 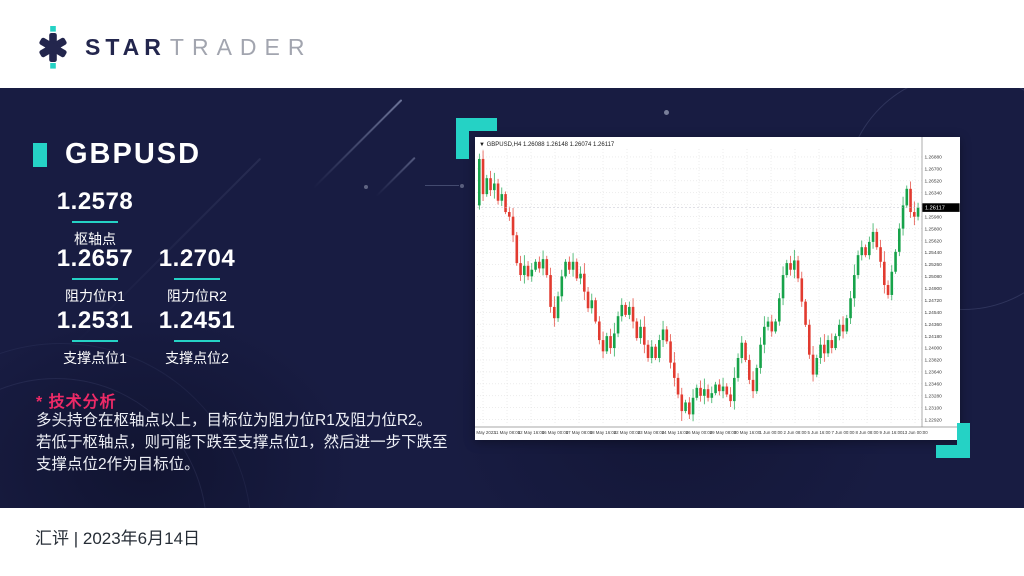 What do you see at coordinates (118, 538) in the screenshot?
I see `footer-caption: 汇评 | 2023年6月14日` at bounding box center [118, 538].